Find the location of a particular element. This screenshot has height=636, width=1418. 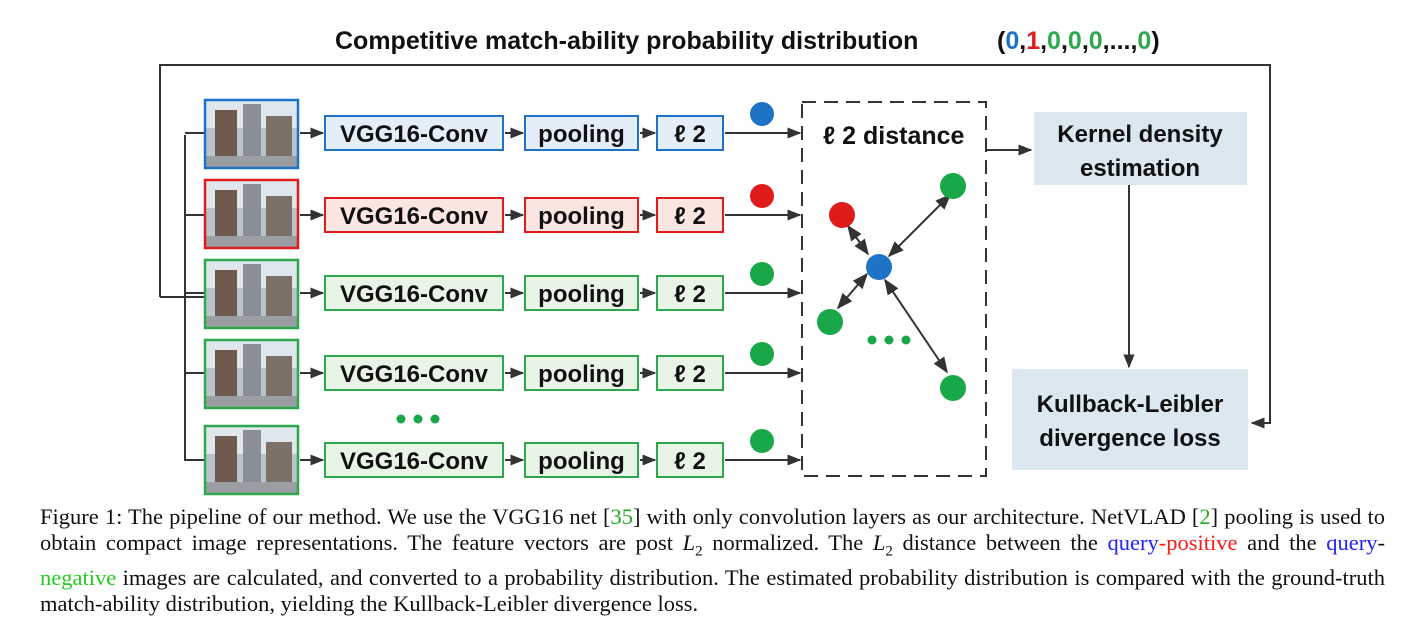

embedding-space is located at coordinates (891, 287).